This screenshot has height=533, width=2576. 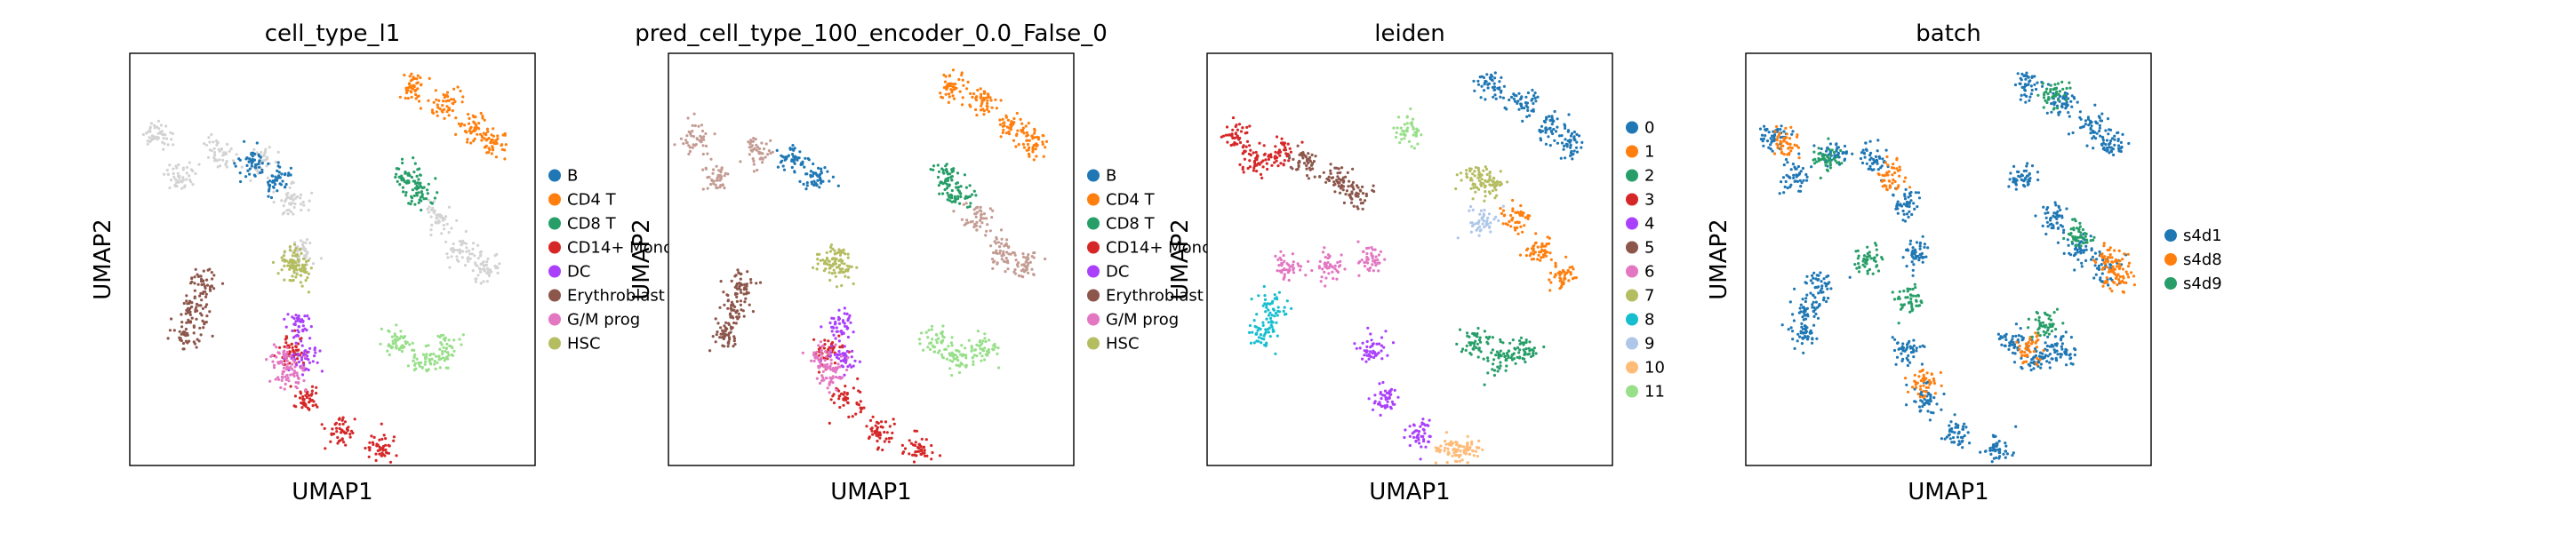 What do you see at coordinates (616, 296) in the screenshot?
I see `legend-label: Erythroblast` at bounding box center [616, 296].